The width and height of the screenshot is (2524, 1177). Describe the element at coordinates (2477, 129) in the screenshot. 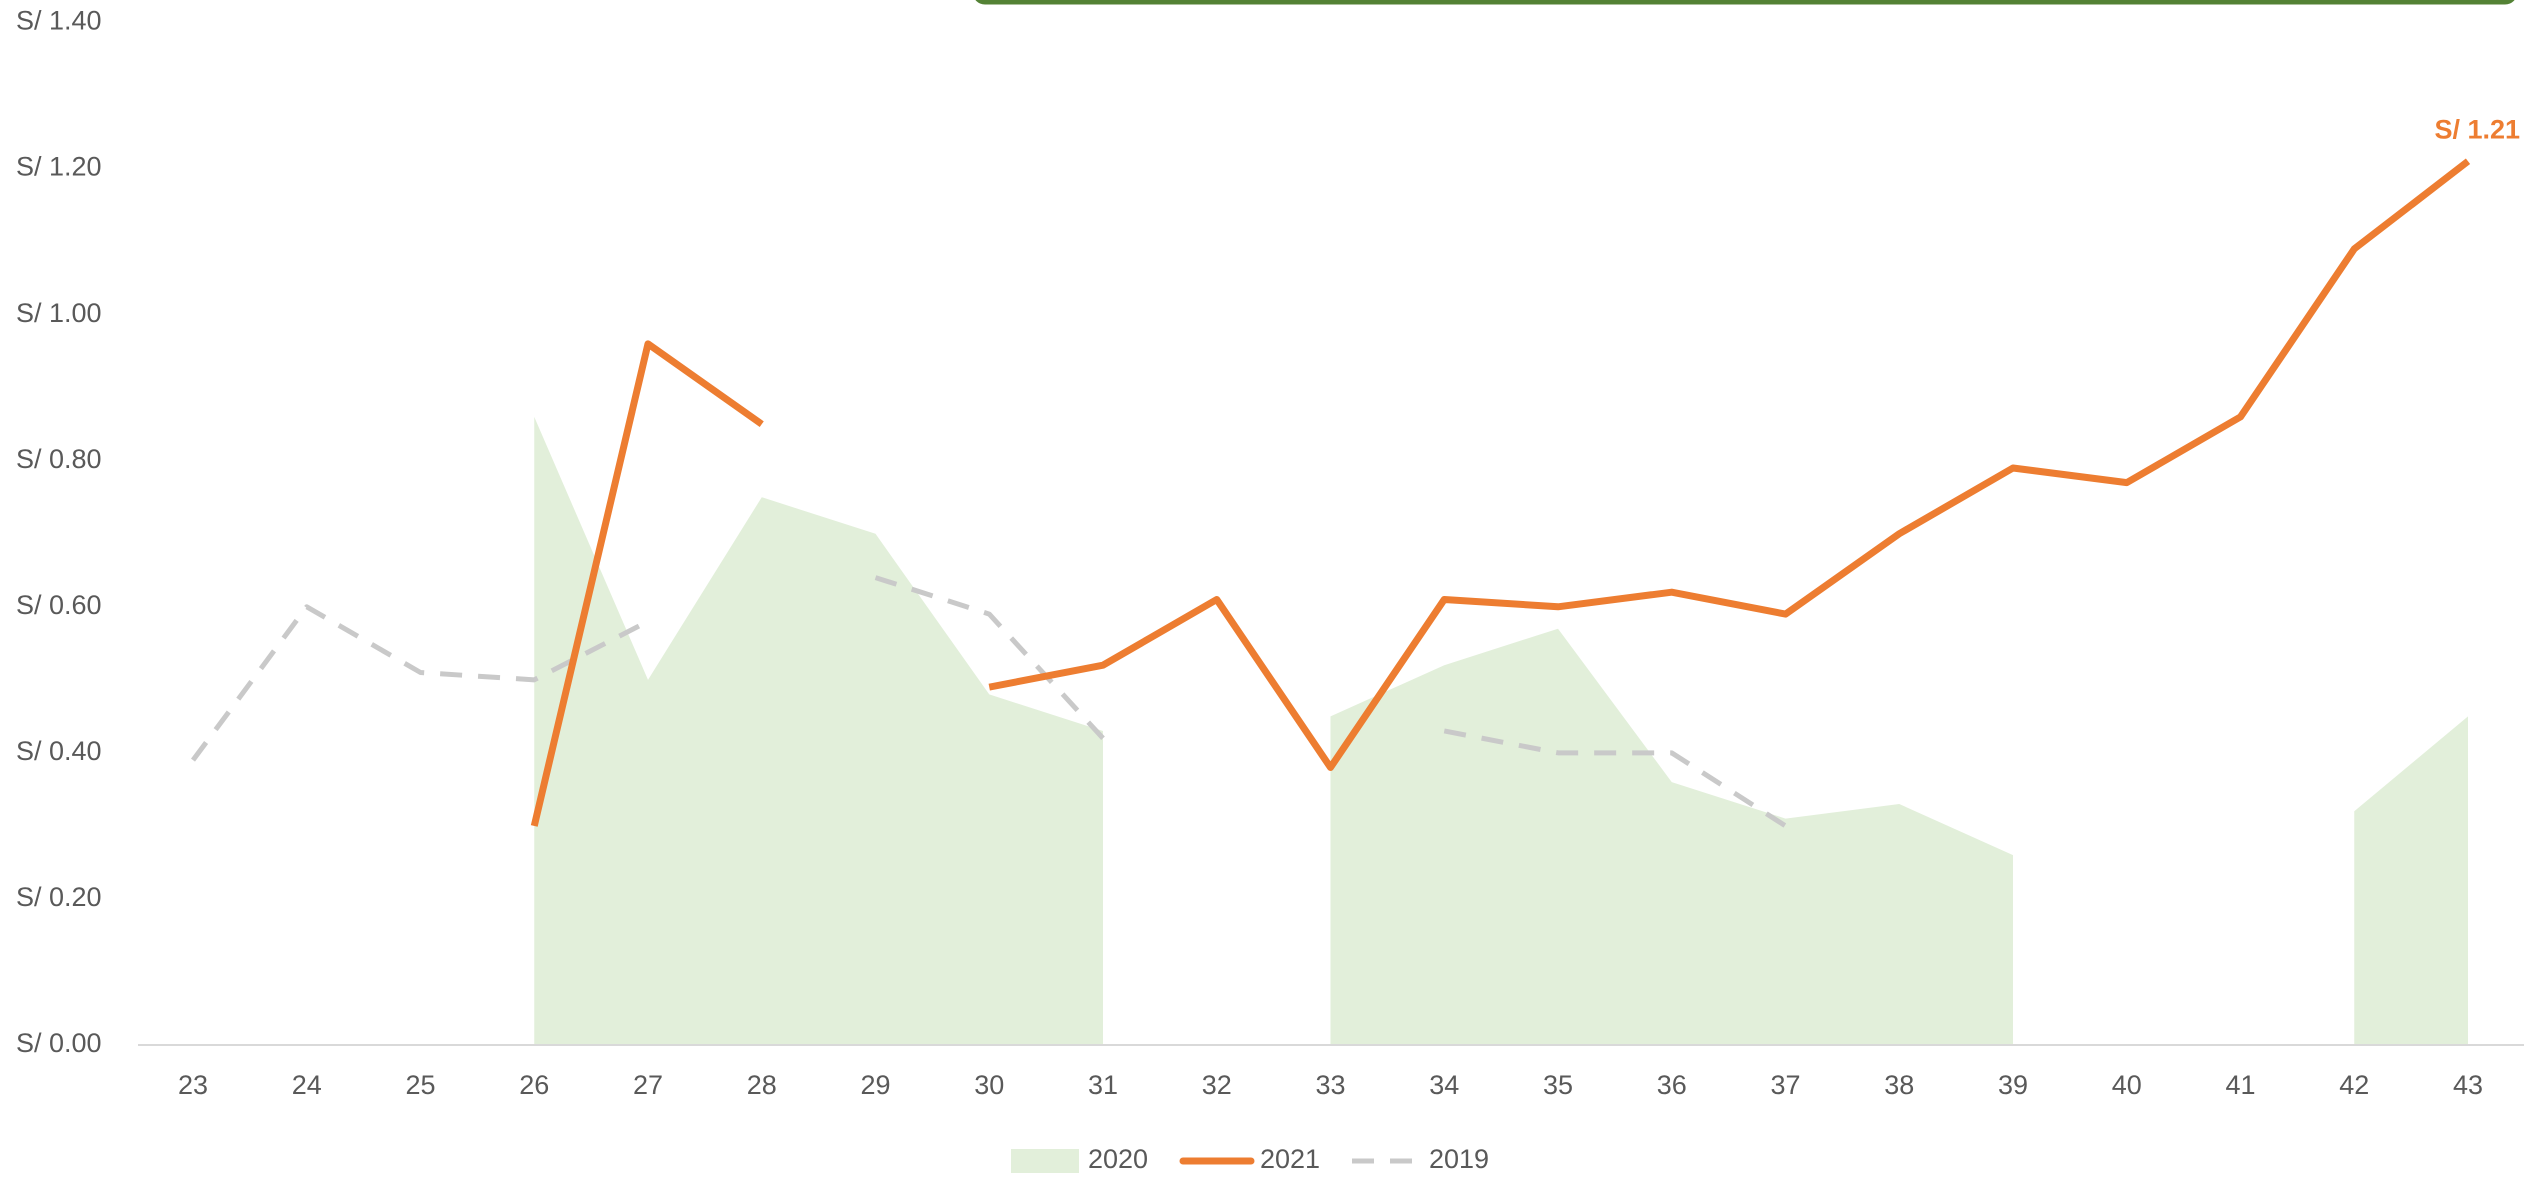

I see `data-label: S/ 1.21` at that location.